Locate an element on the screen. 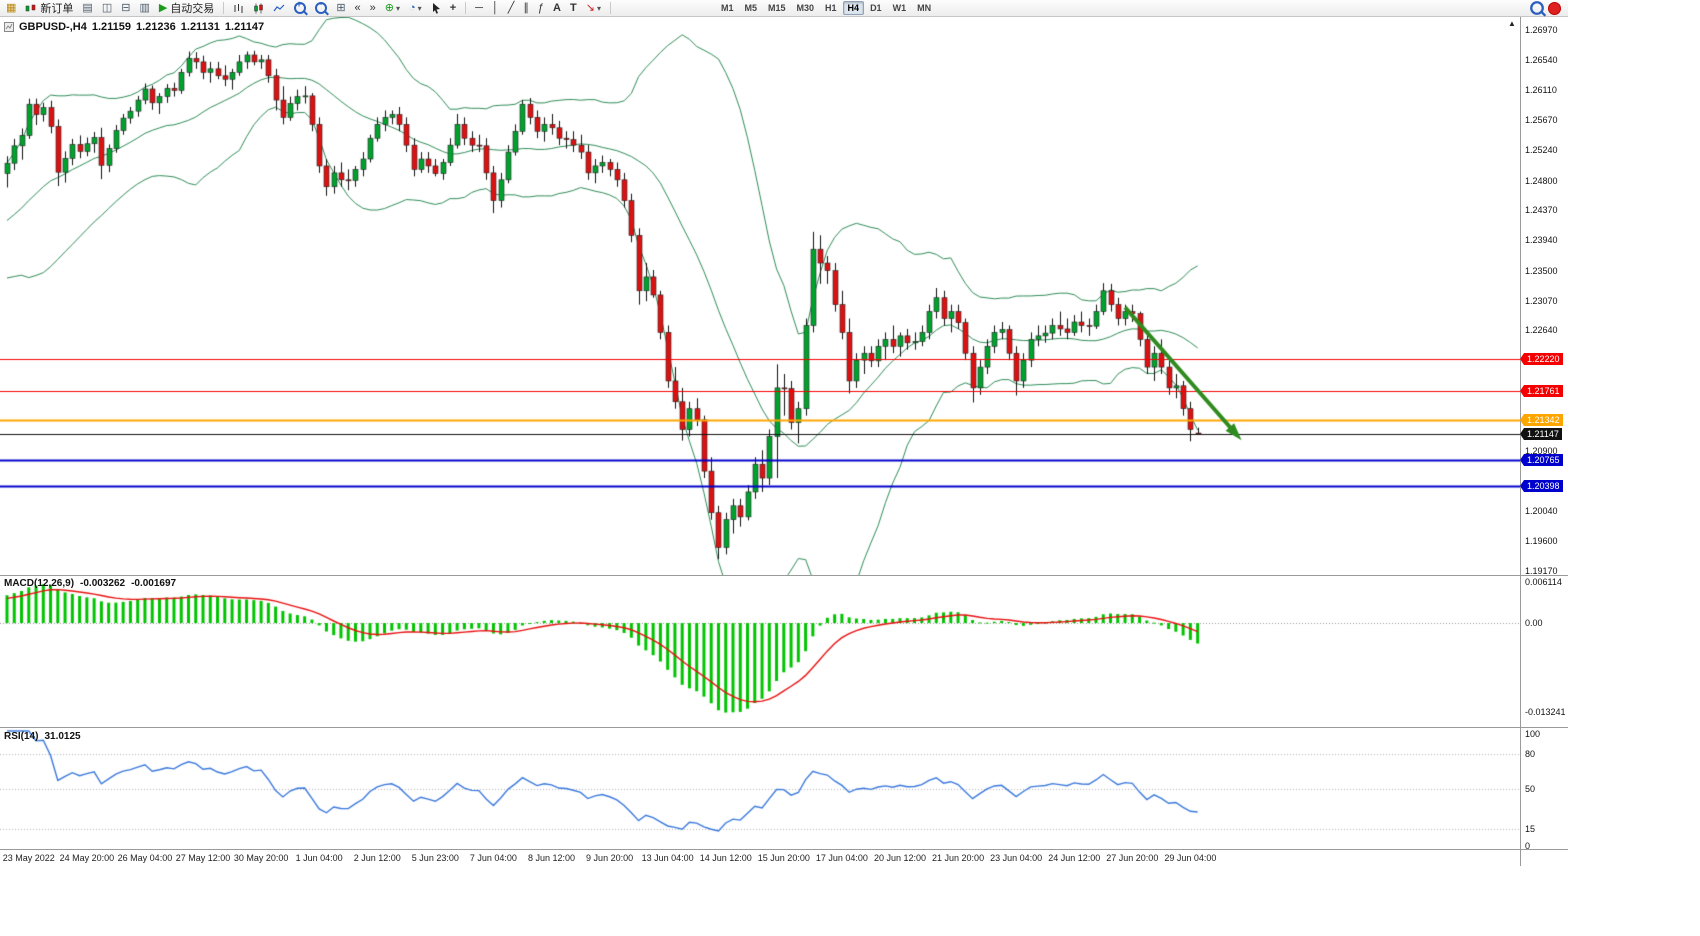  price-axis-tick: 1.23070 is located at coordinates (1541, 300).